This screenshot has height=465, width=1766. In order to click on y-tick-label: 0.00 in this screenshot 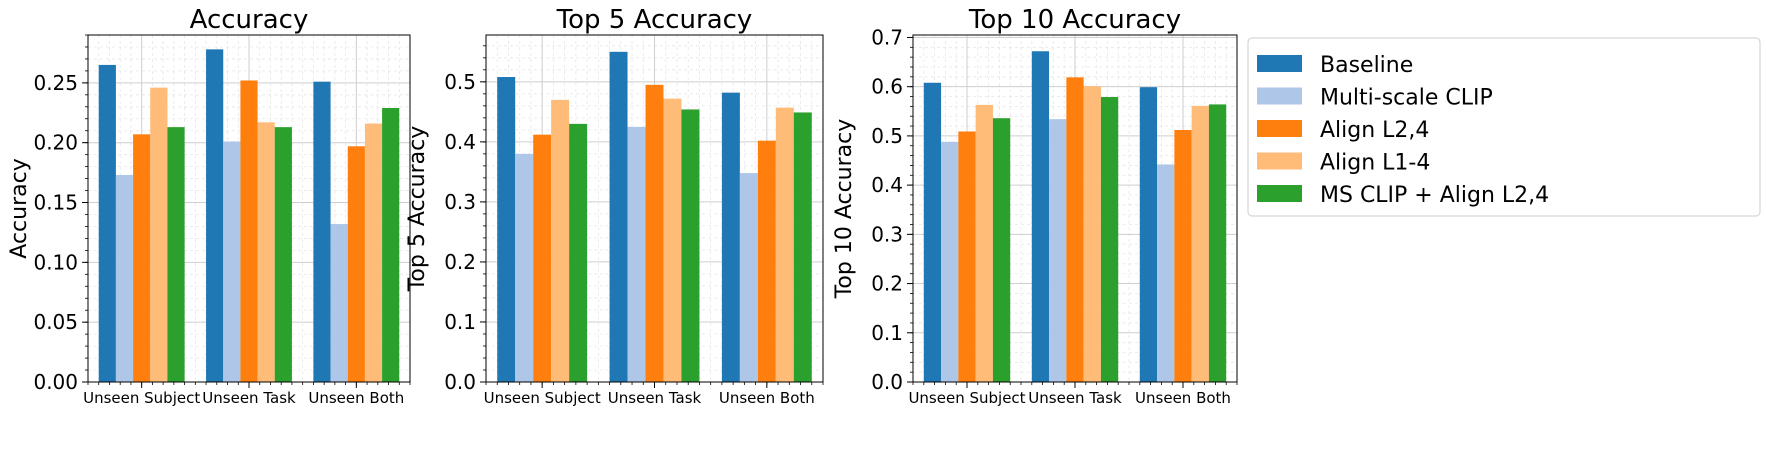, I will do `click(55, 382)`.